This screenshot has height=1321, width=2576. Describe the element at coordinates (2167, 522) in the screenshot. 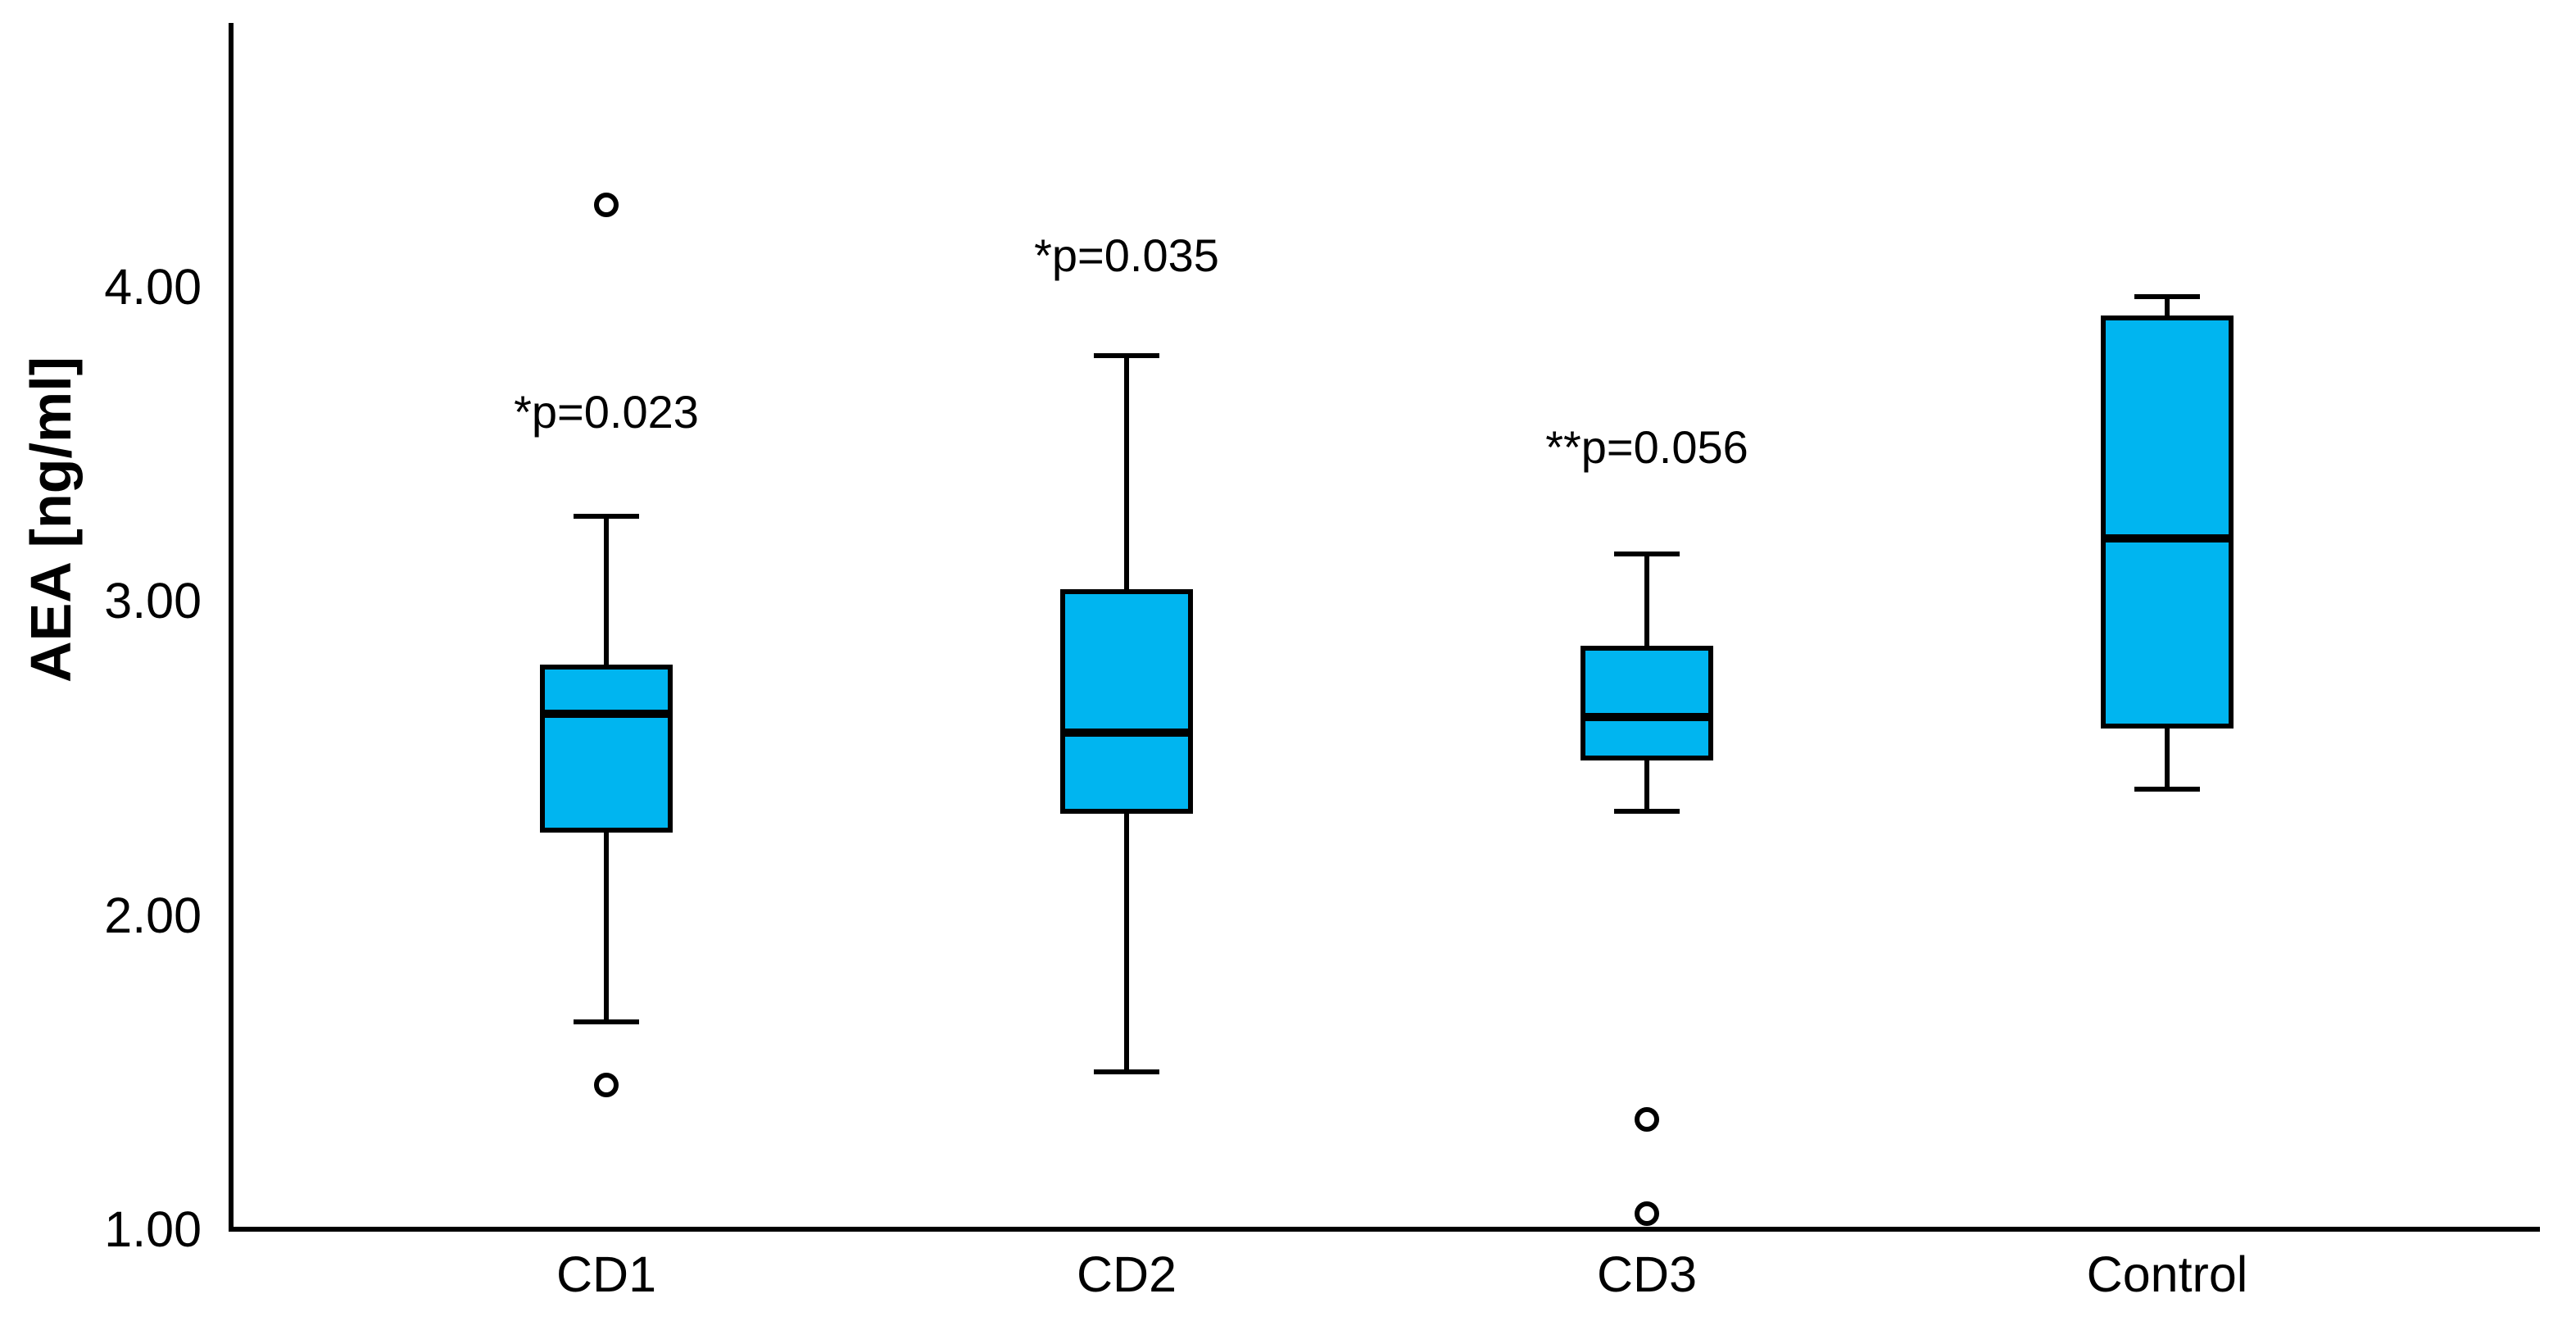

I see `box-Control` at that location.